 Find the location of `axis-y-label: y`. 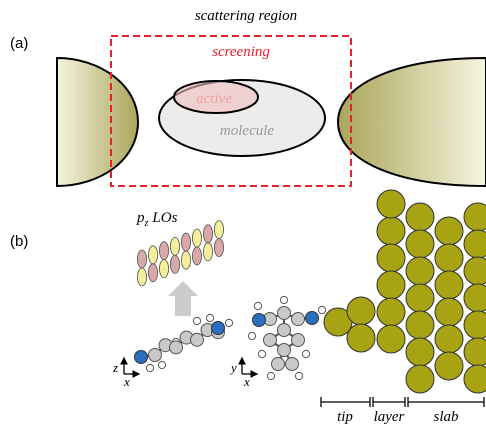

axis-y-label: y is located at coordinates (233, 367).